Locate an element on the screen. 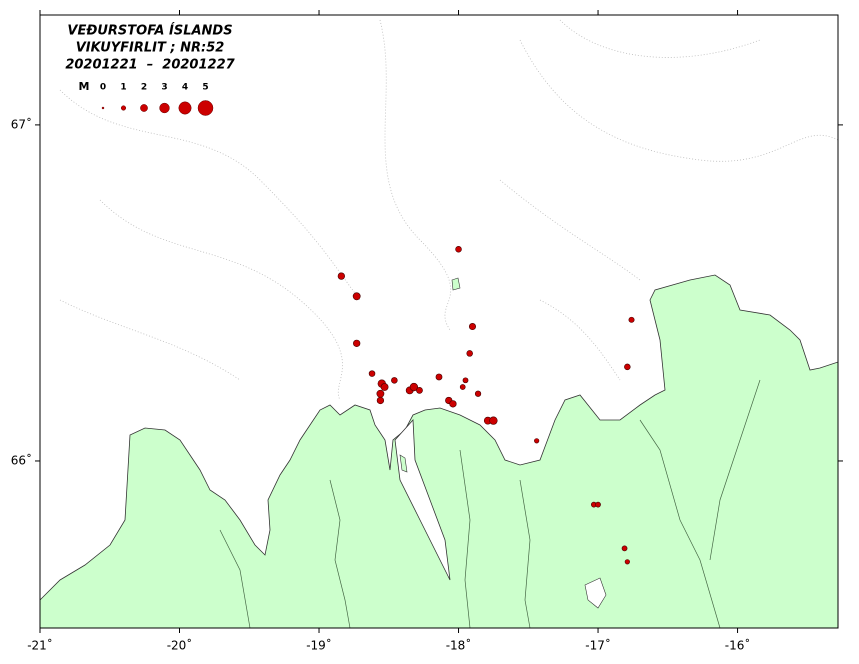  subtitle: VIKUYFIRLIT ; NR:52 is located at coordinates (150, 48).